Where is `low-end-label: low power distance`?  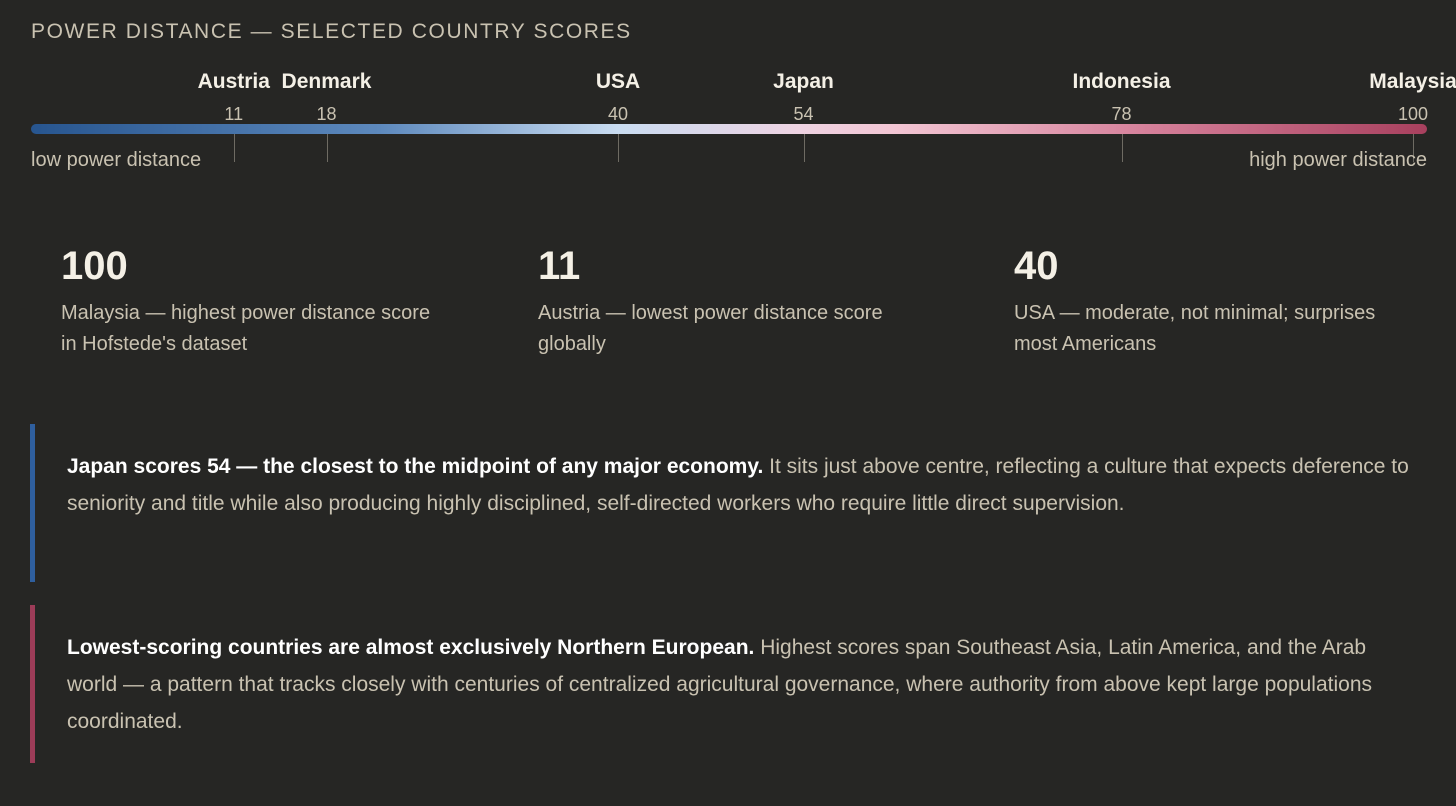
low-end-label: low power distance is located at coordinates (116, 160).